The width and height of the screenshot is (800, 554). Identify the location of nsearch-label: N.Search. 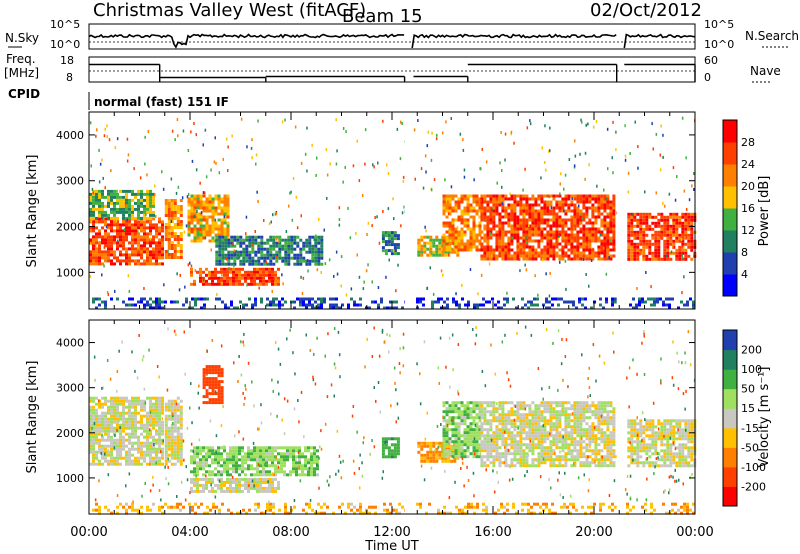
(772, 36).